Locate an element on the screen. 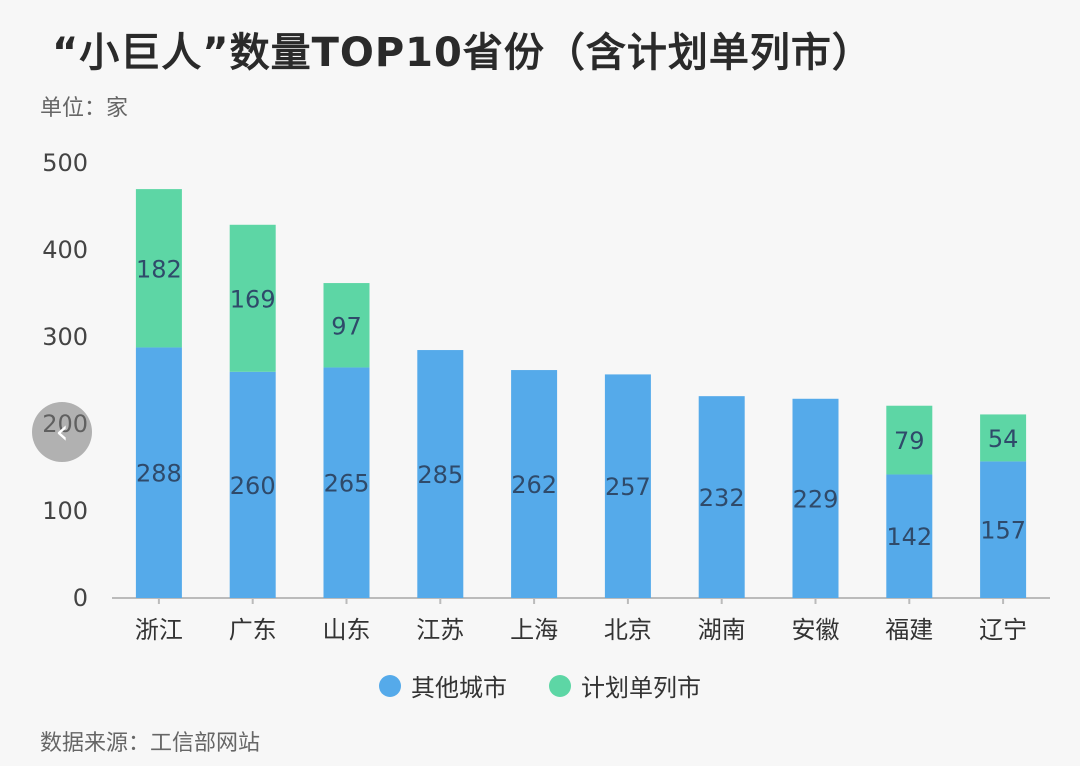 The height and width of the screenshot is (766, 1080). data-label: 79 is located at coordinates (909, 441).